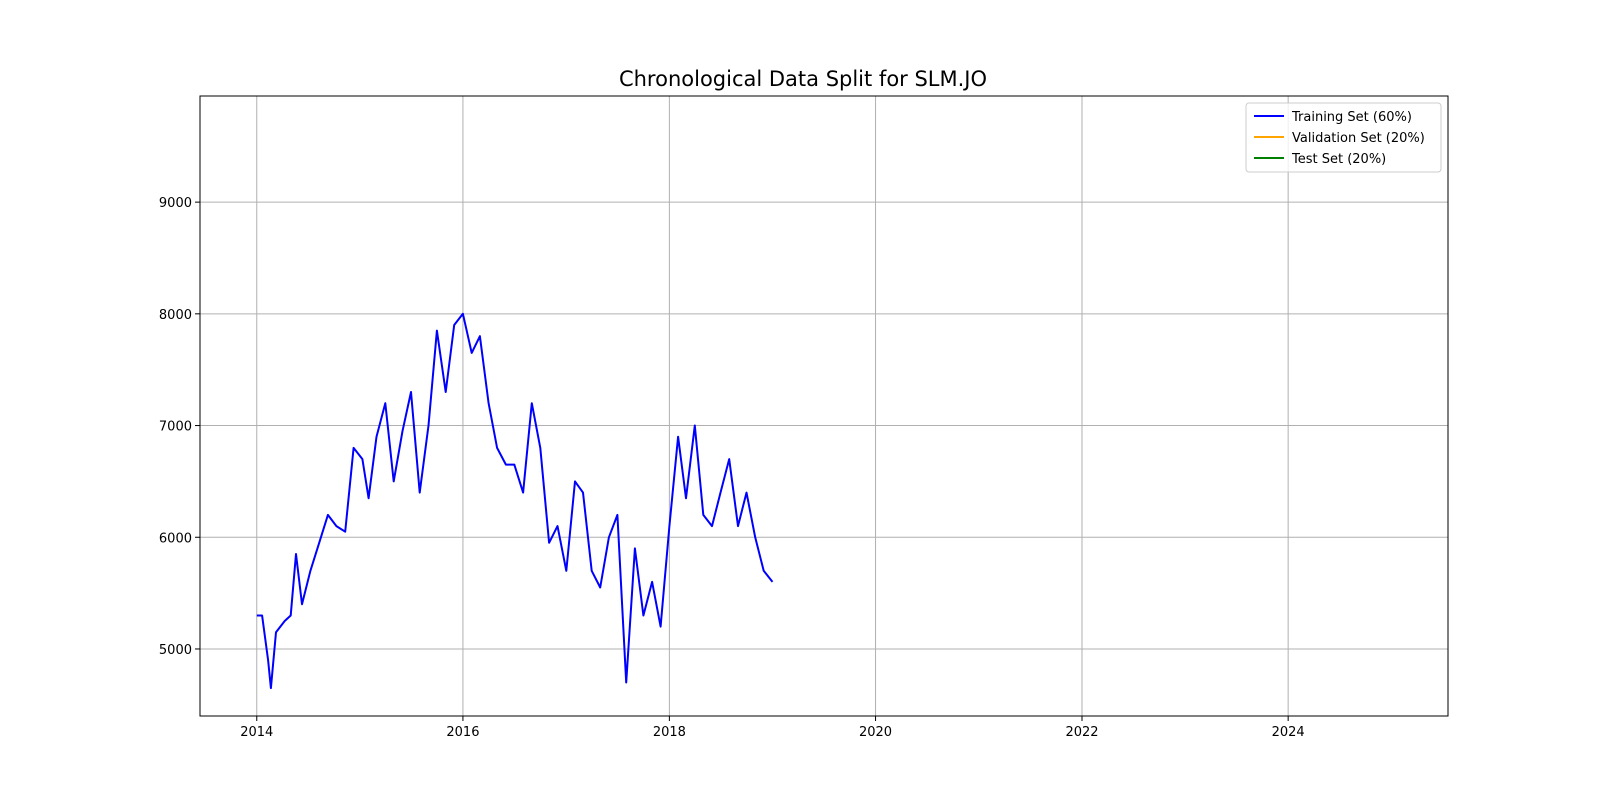 The image size is (1600, 800). What do you see at coordinates (462, 732) in the screenshot?
I see `x-tick-label: 2016` at bounding box center [462, 732].